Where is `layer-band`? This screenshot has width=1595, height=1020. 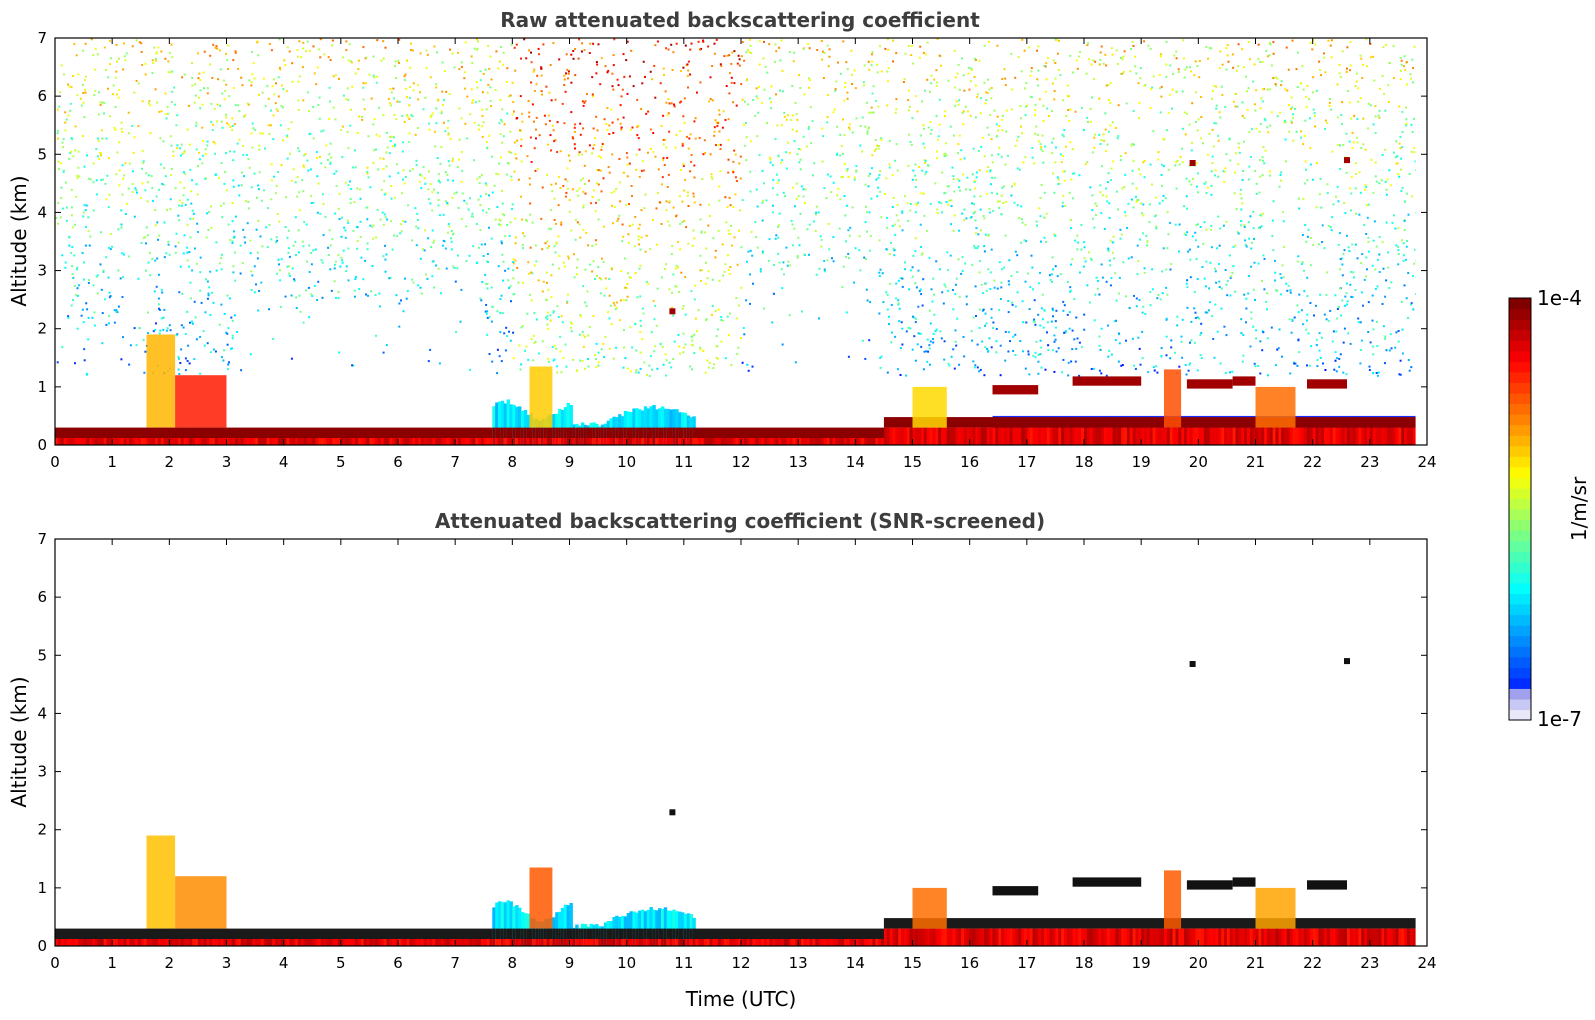
layer-band is located at coordinates (242, 433).